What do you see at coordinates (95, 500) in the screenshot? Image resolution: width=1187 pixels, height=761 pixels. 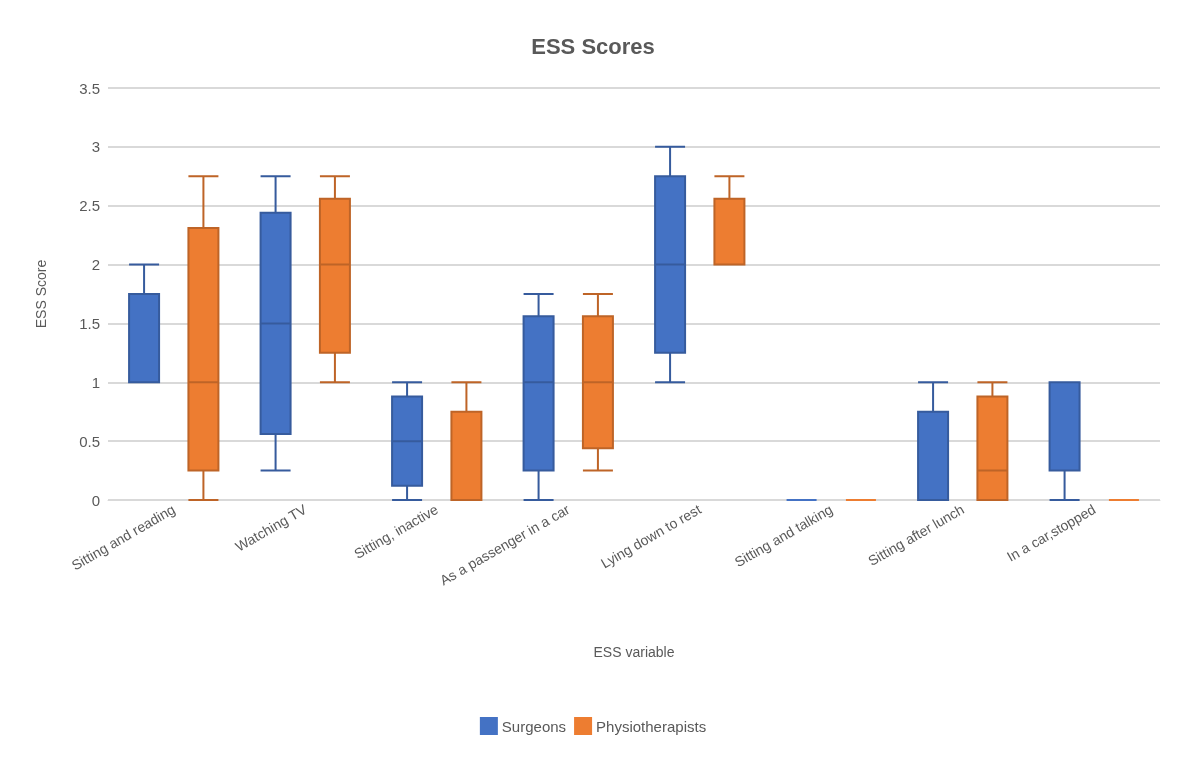 I see `y-tick-label: 0` at bounding box center [95, 500].